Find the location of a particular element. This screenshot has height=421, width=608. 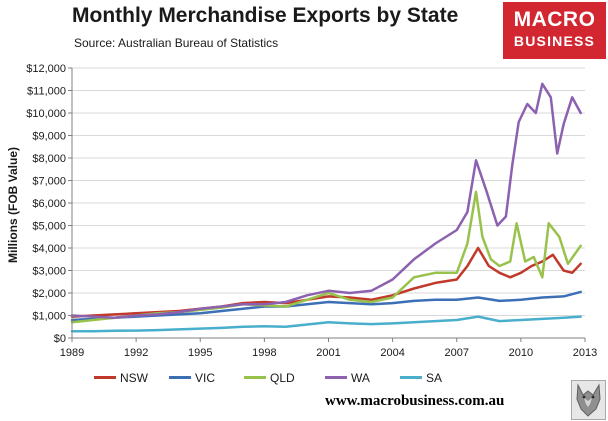

logo-line-business: BUSINESS is located at coordinates (554, 41).